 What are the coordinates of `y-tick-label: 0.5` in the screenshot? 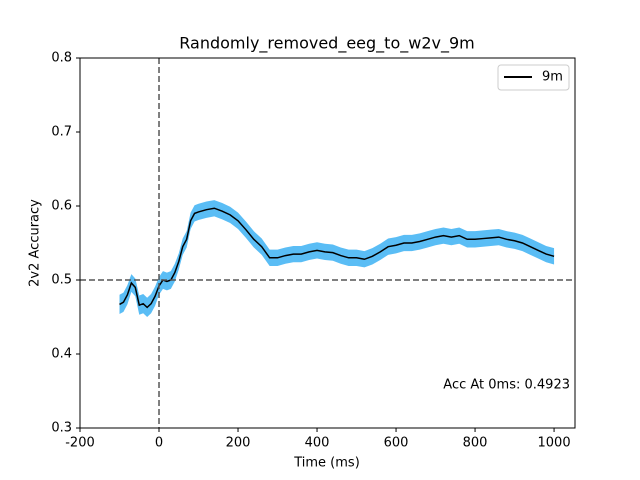 It's located at (61, 280).